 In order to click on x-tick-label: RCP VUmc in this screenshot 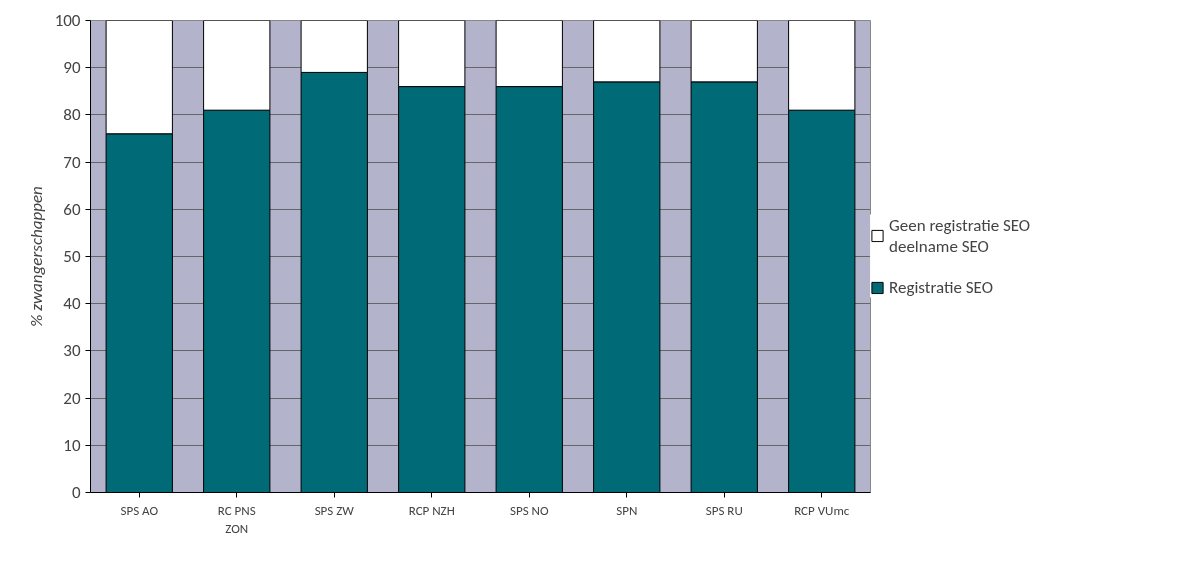, I will do `click(822, 510)`.